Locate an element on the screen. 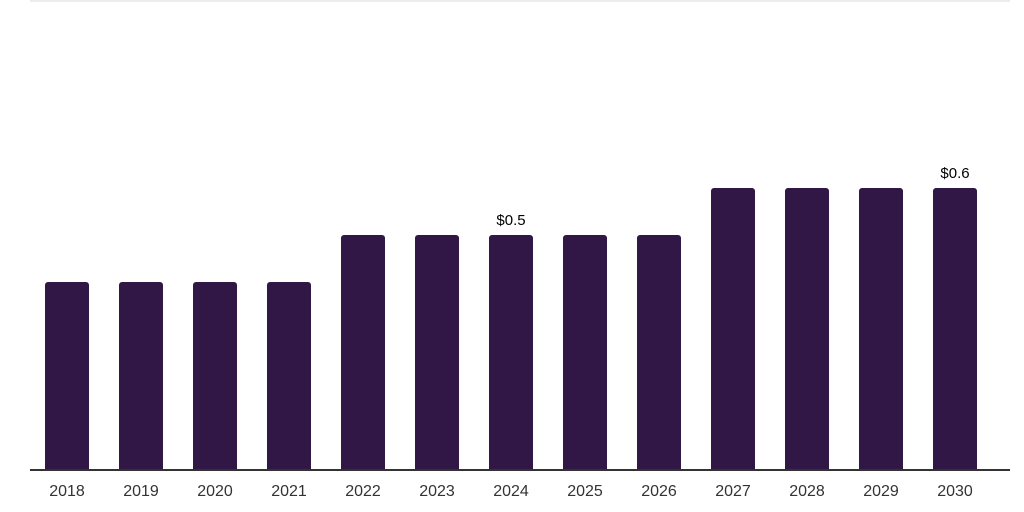 Image resolution: width=1024 pixels, height=512 pixels. bar-2023 is located at coordinates (437, 352).